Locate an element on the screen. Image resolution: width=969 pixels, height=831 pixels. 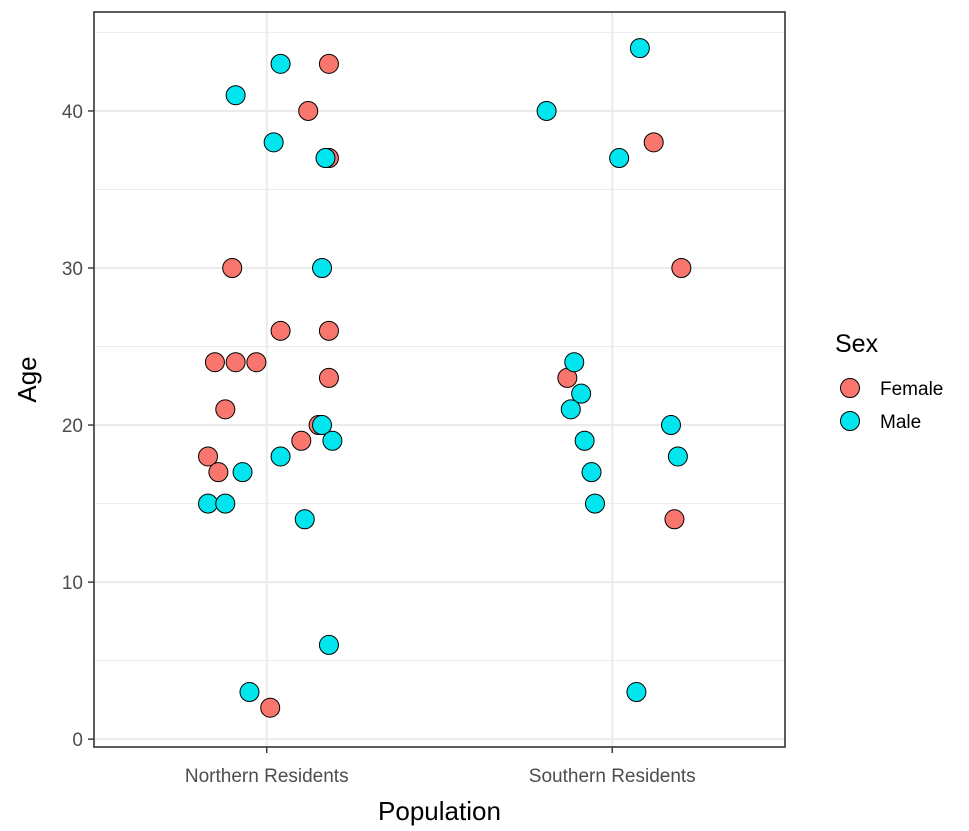
legend-title: Sex is located at coordinates (857, 344).